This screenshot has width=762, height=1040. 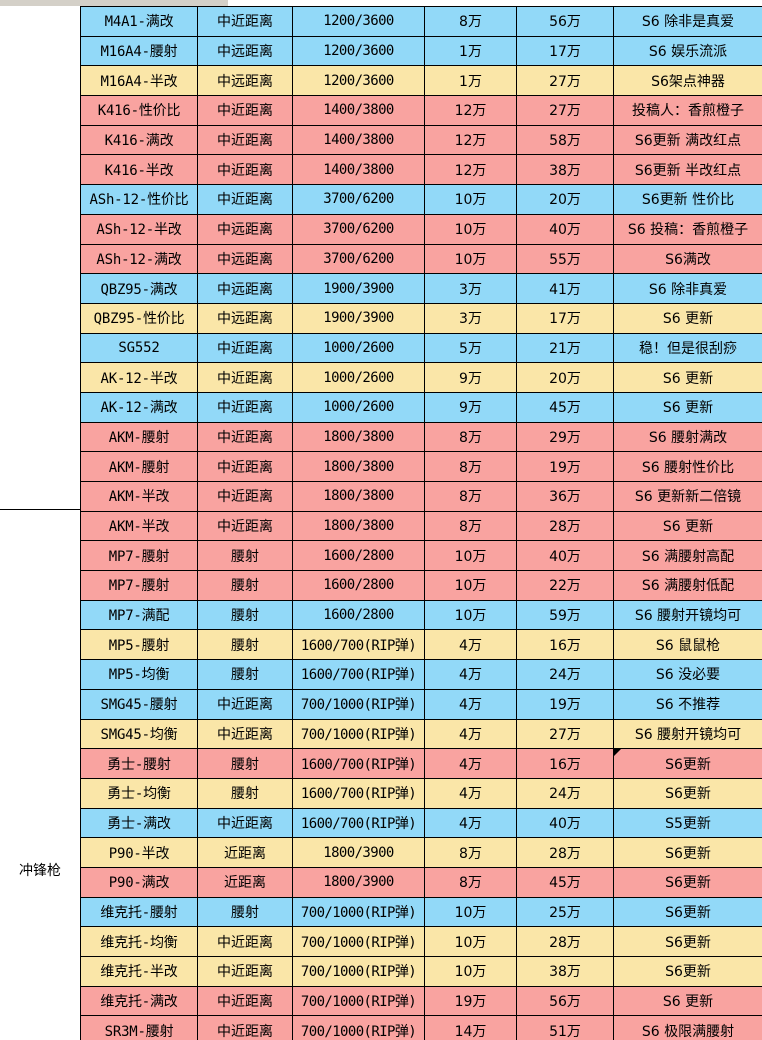 What do you see at coordinates (139, 615) in the screenshot?
I see `cell-name: MP7-满配` at bounding box center [139, 615].